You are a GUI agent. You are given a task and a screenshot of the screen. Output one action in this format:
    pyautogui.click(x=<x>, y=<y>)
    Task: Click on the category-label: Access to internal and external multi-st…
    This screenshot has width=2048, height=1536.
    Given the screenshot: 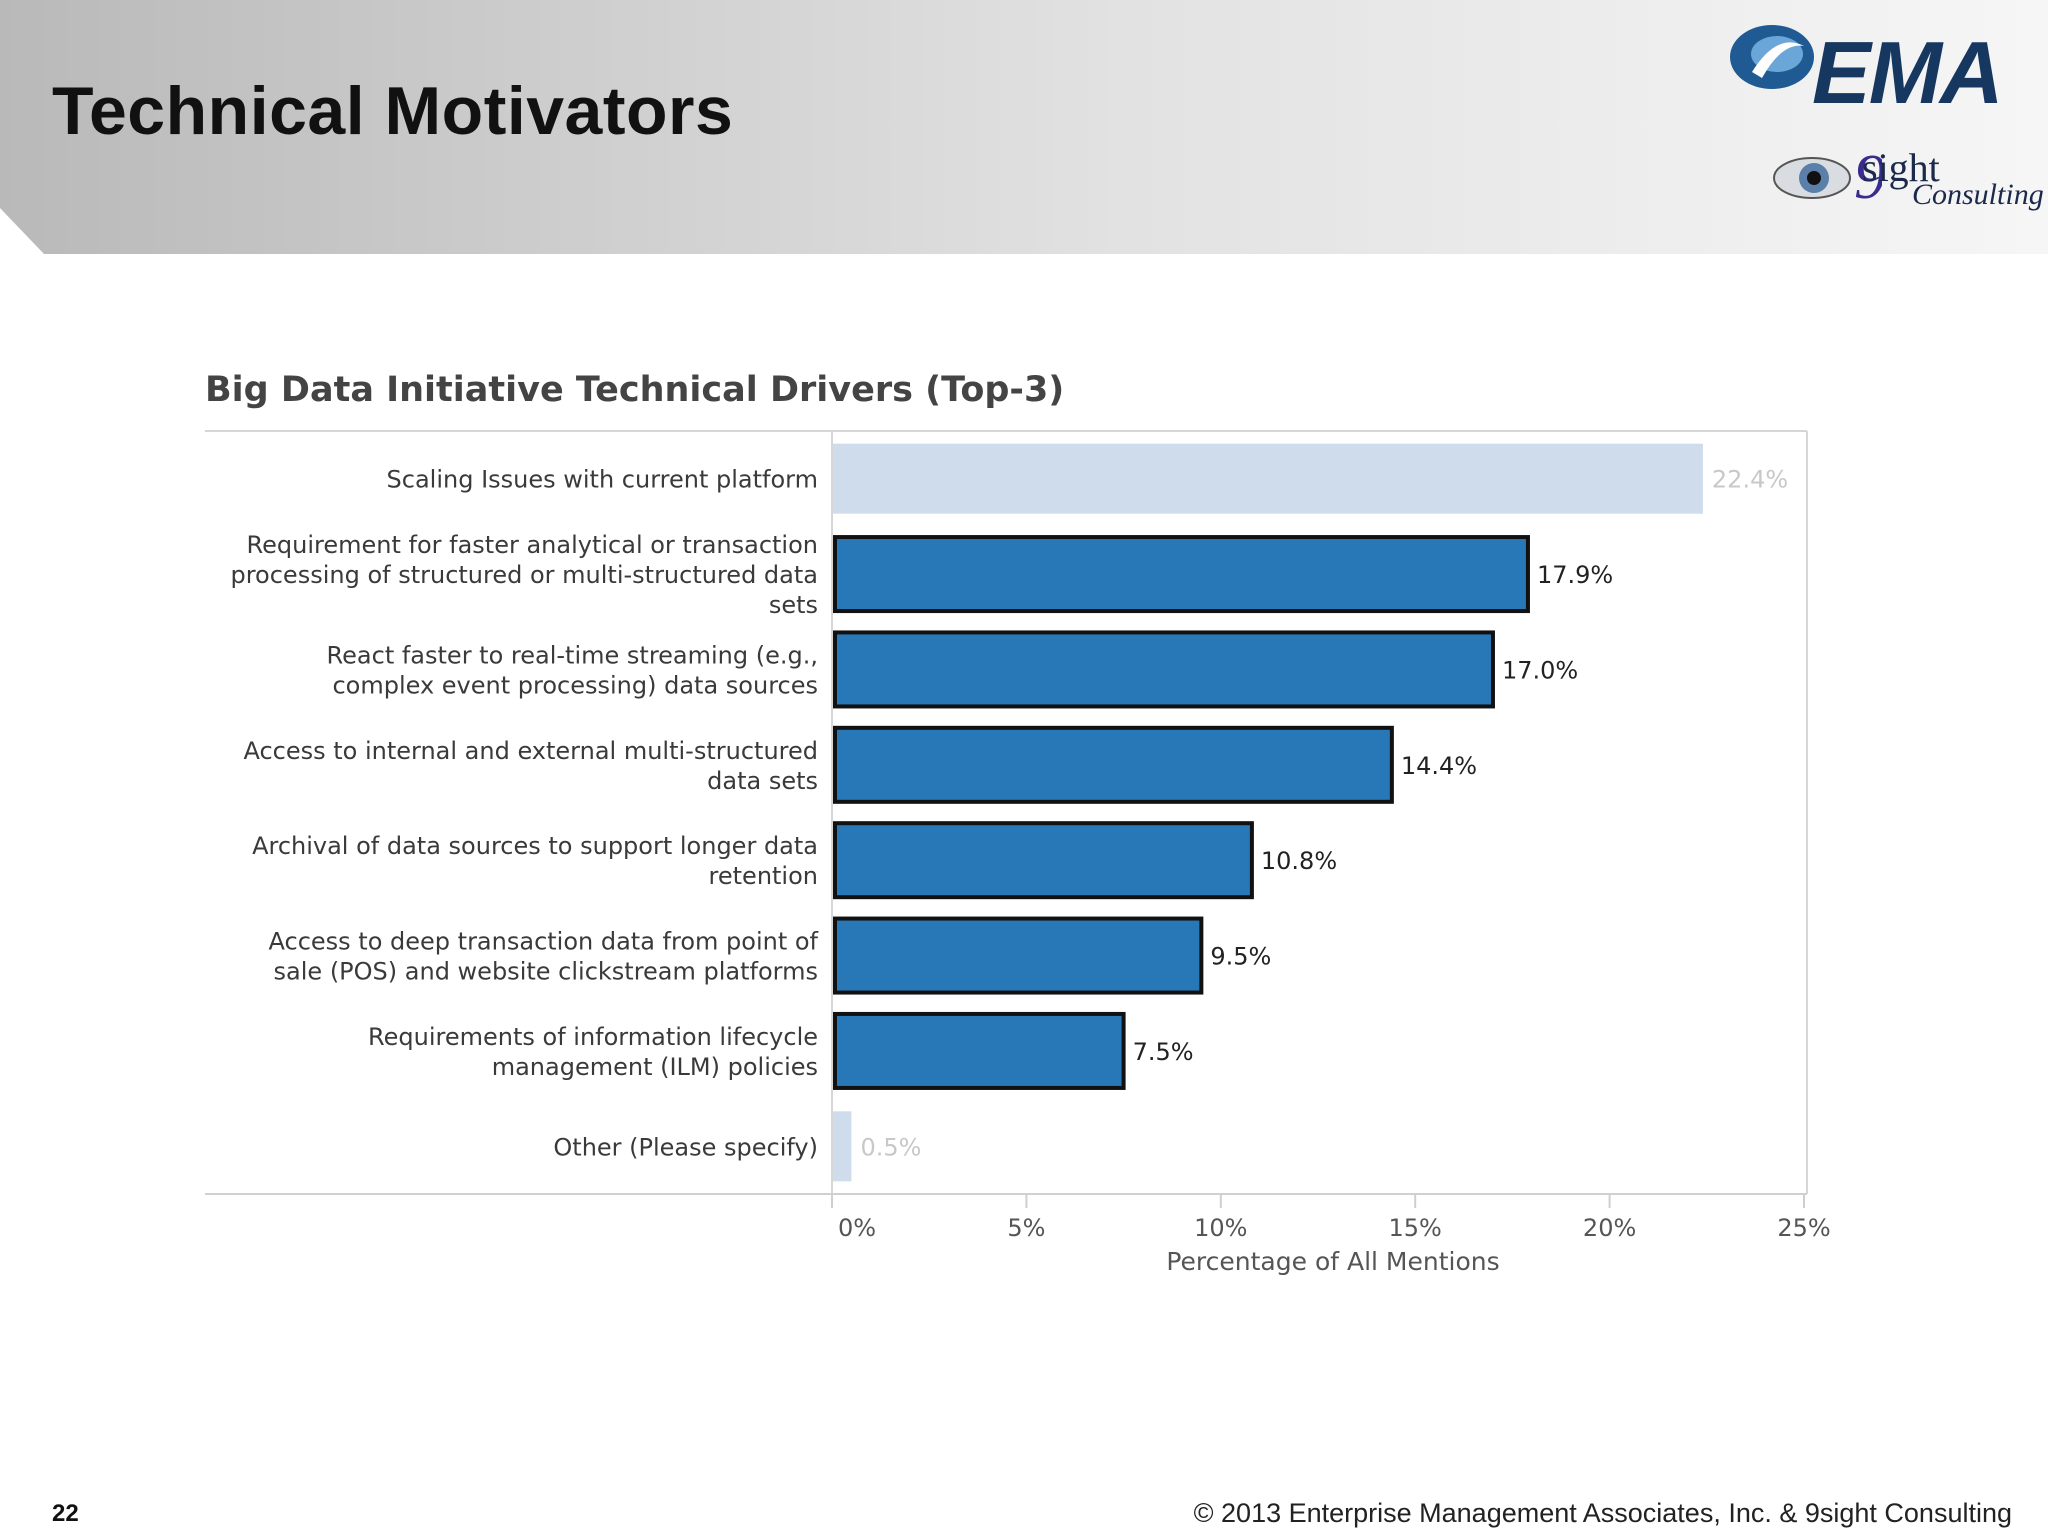 What is the action you would take?
    pyautogui.click(x=530, y=751)
    